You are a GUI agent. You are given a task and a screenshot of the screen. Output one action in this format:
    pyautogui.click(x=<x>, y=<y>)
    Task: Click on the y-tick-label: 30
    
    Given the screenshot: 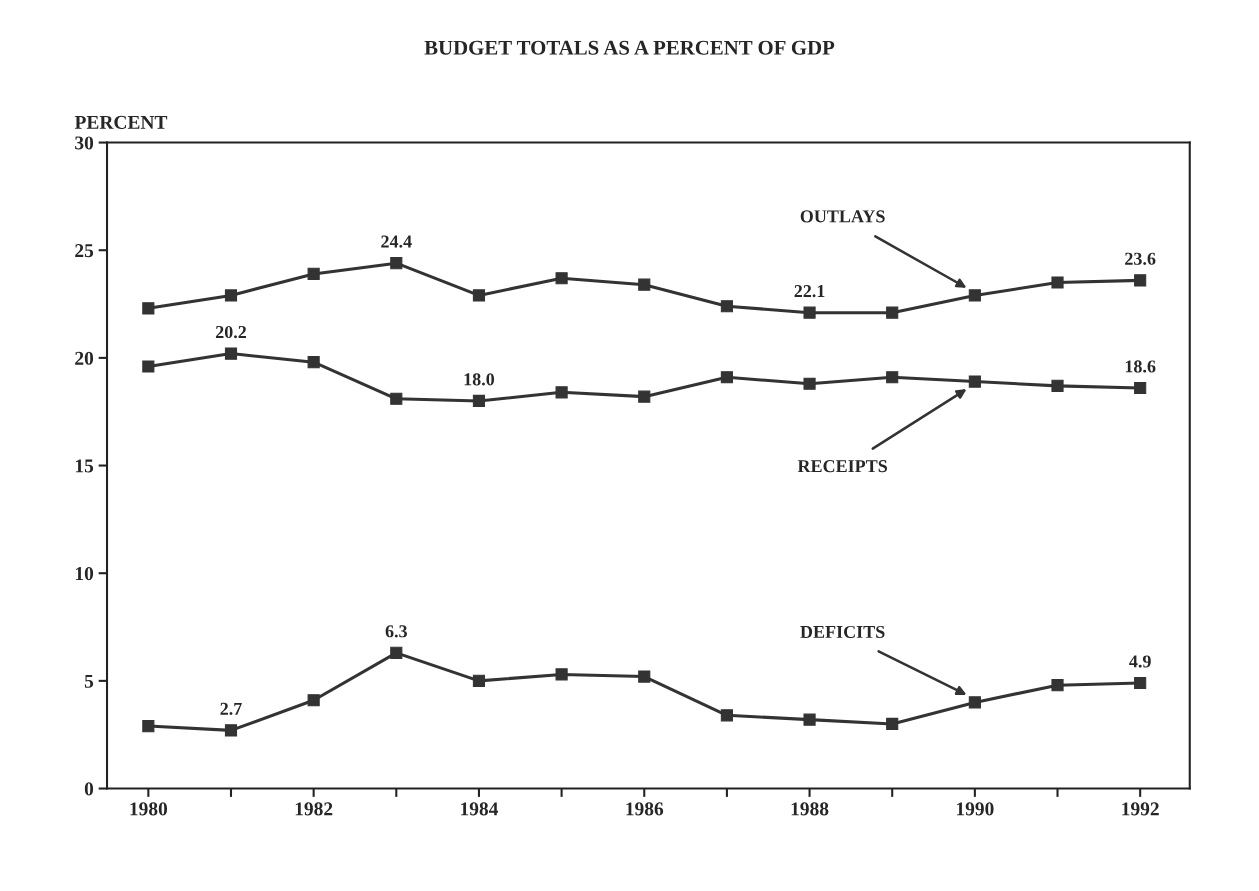 What is the action you would take?
    pyautogui.click(x=84, y=143)
    